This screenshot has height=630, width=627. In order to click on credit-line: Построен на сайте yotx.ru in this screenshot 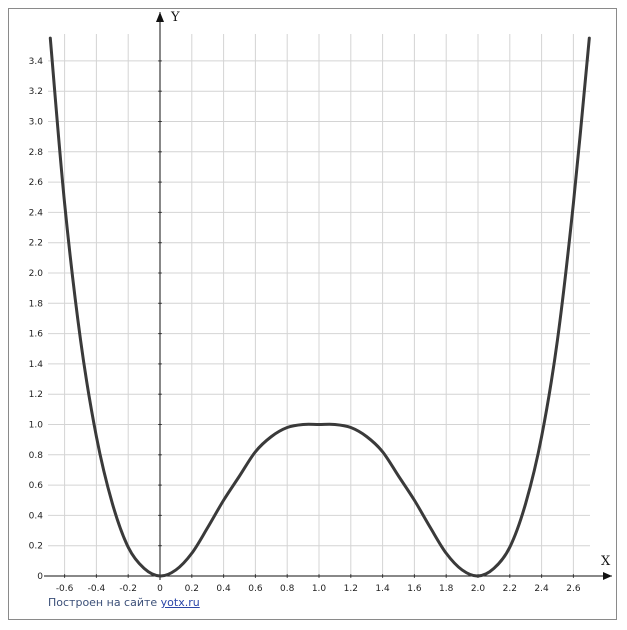, I will do `click(124, 602)`.